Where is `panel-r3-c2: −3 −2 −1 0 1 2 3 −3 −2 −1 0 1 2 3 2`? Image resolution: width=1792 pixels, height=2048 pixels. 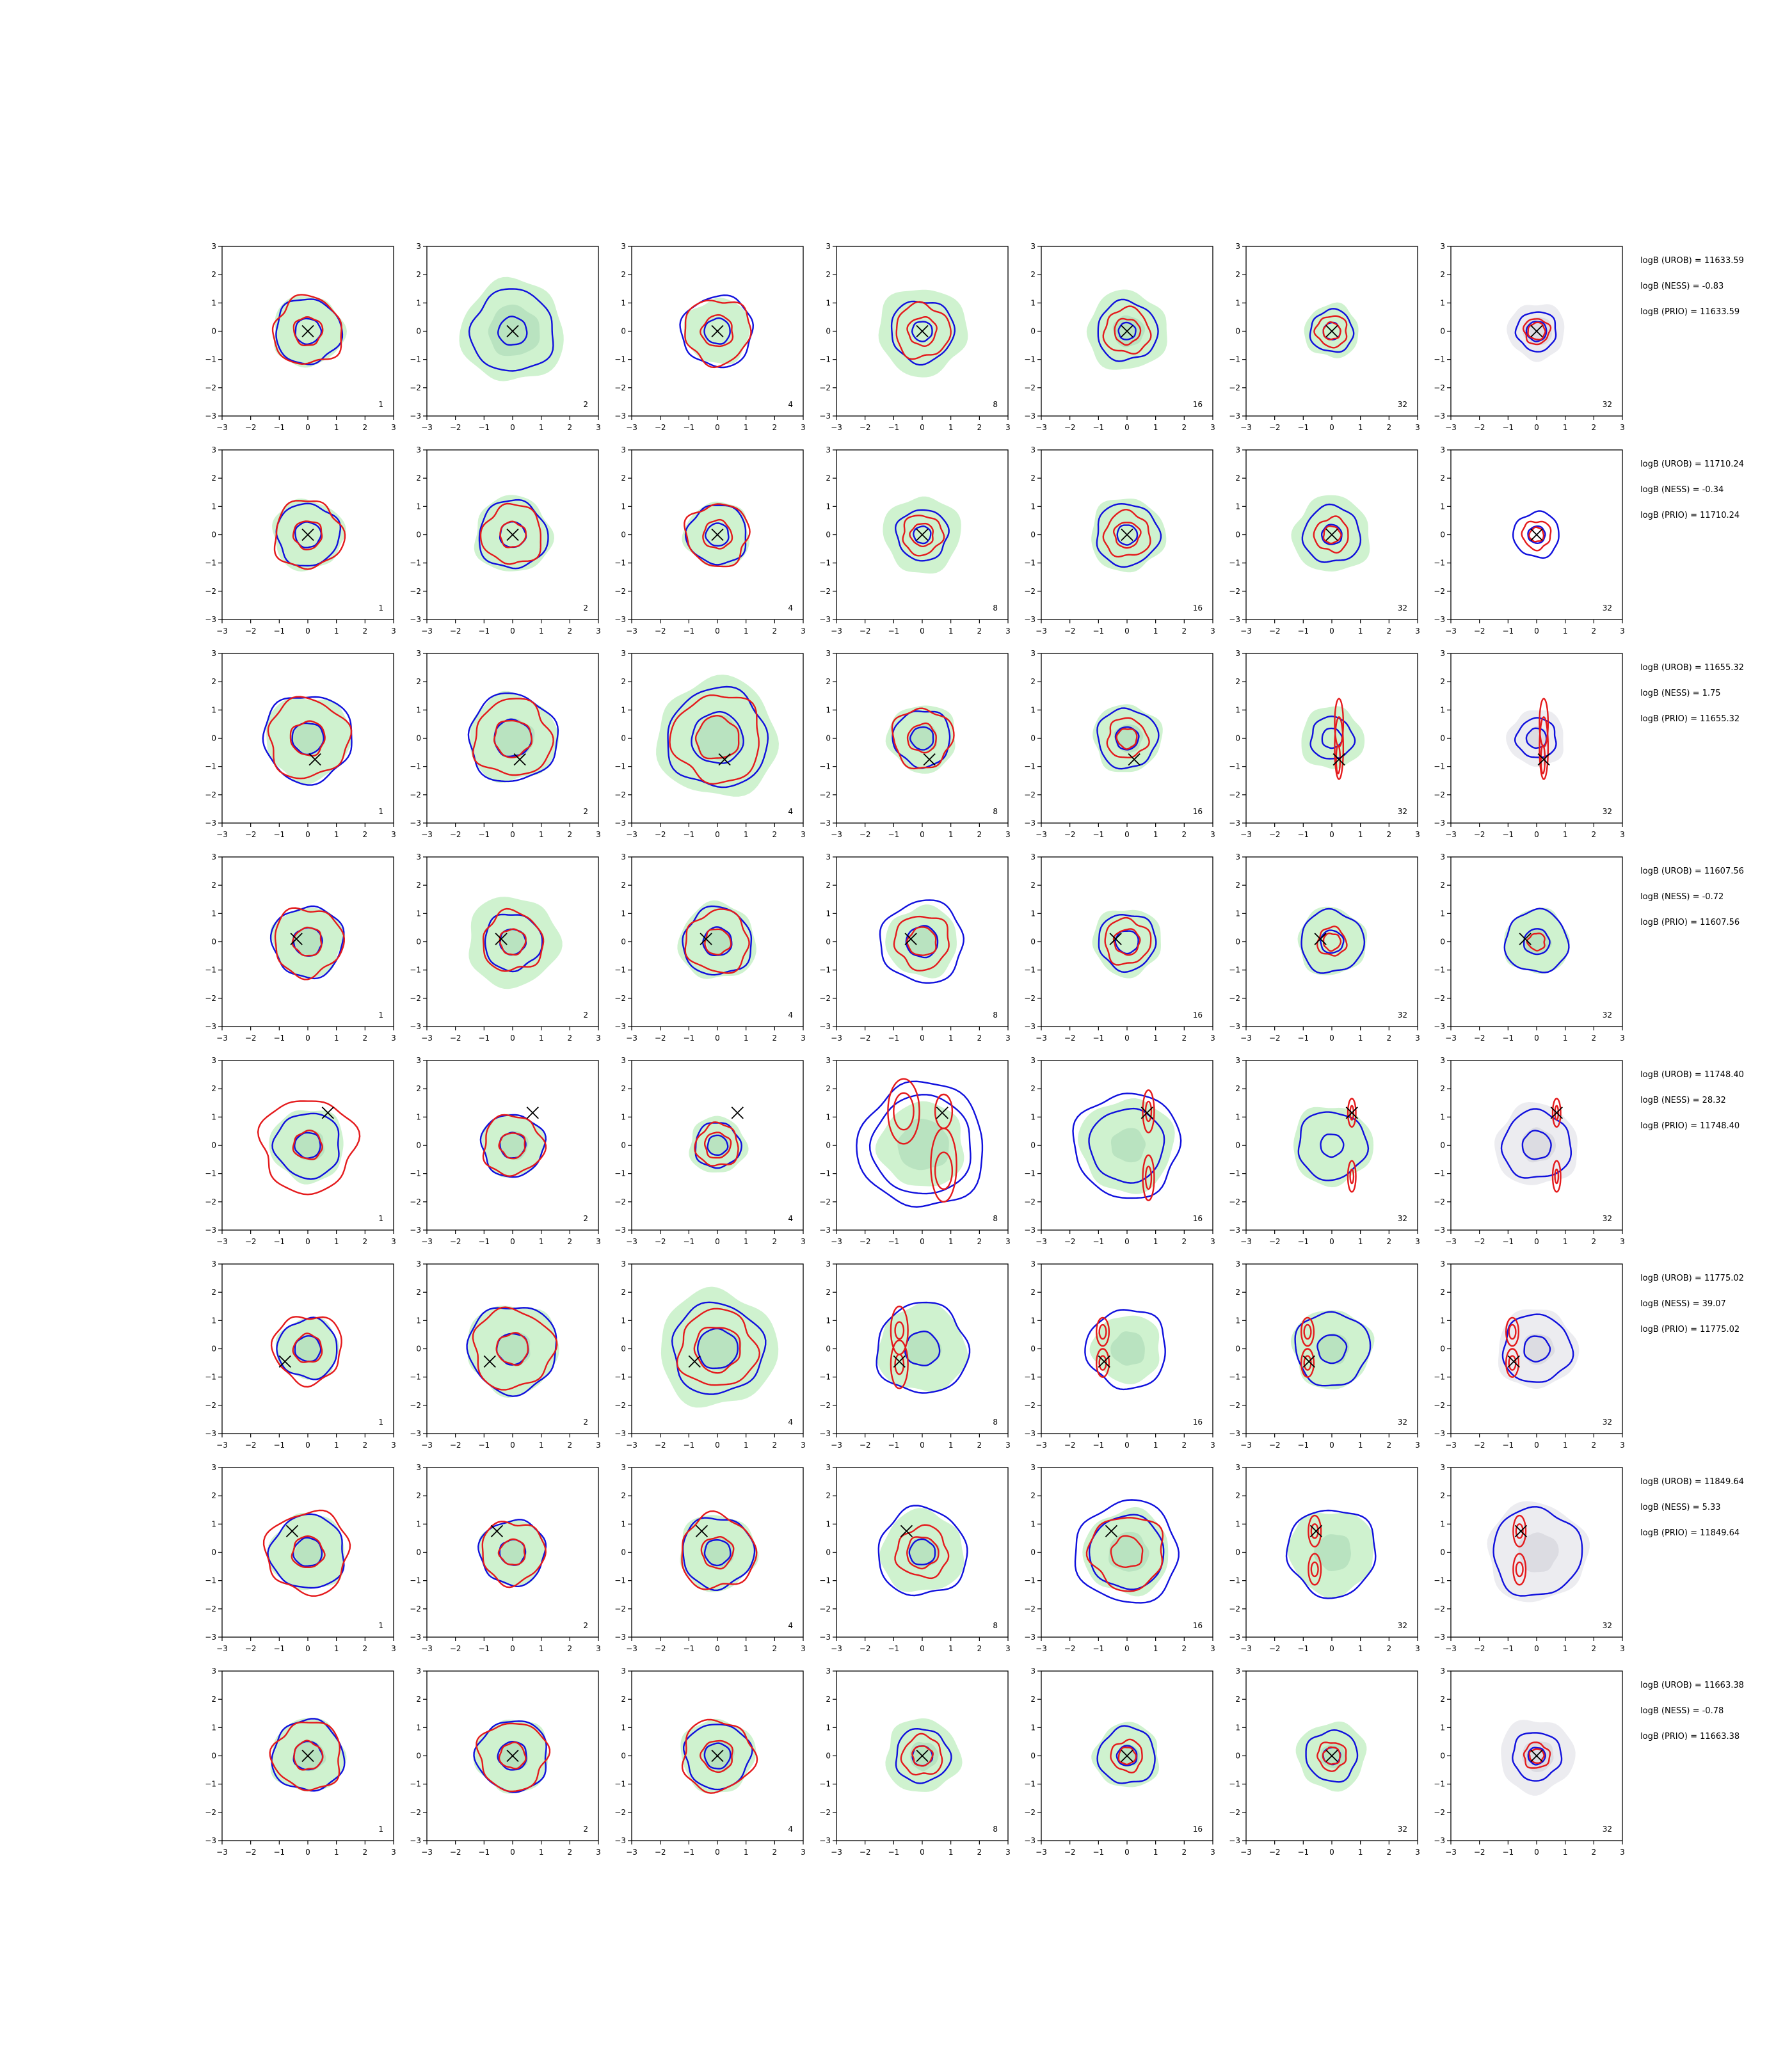 panel-r3-c2: −3 −2 −1 0 1 2 3 −3 −2 −1 0 1 2 3 2 is located at coordinates (505, 744).